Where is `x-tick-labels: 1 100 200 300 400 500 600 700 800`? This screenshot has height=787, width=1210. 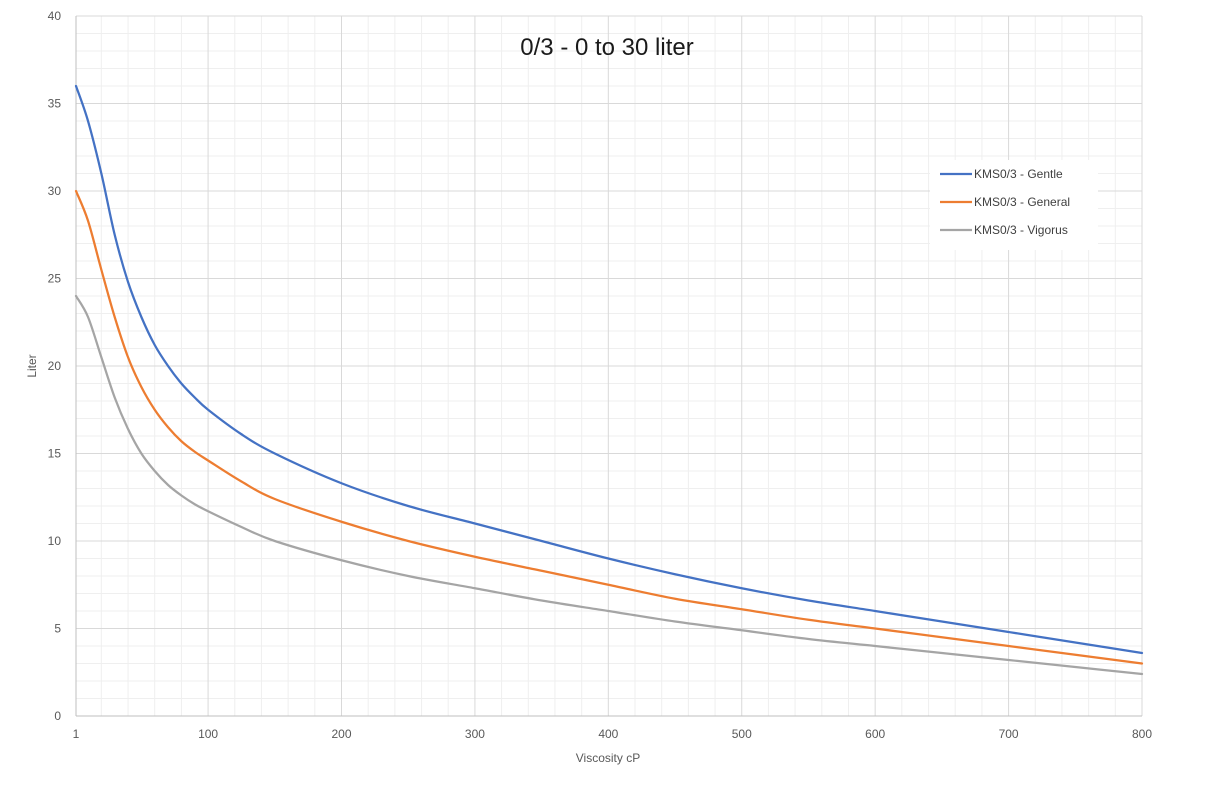
x-tick-labels: 1 100 200 300 400 500 600 700 800 is located at coordinates (613, 734).